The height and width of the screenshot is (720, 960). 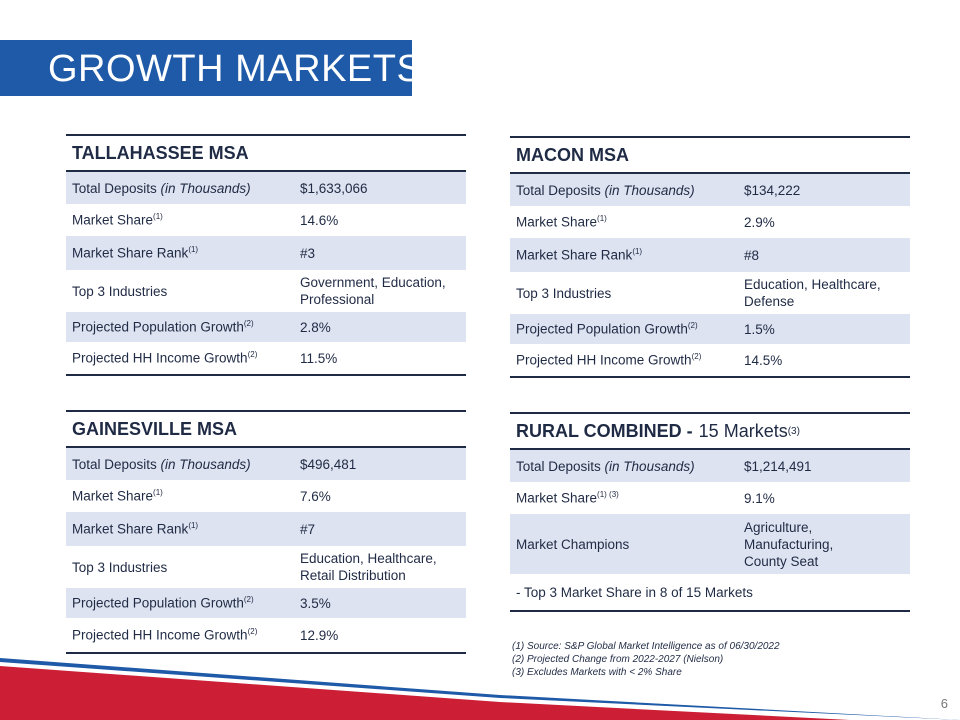 What do you see at coordinates (266, 188) in the screenshot?
I see `table-row: Total Deposits (in Thousands) $1,633,066` at bounding box center [266, 188].